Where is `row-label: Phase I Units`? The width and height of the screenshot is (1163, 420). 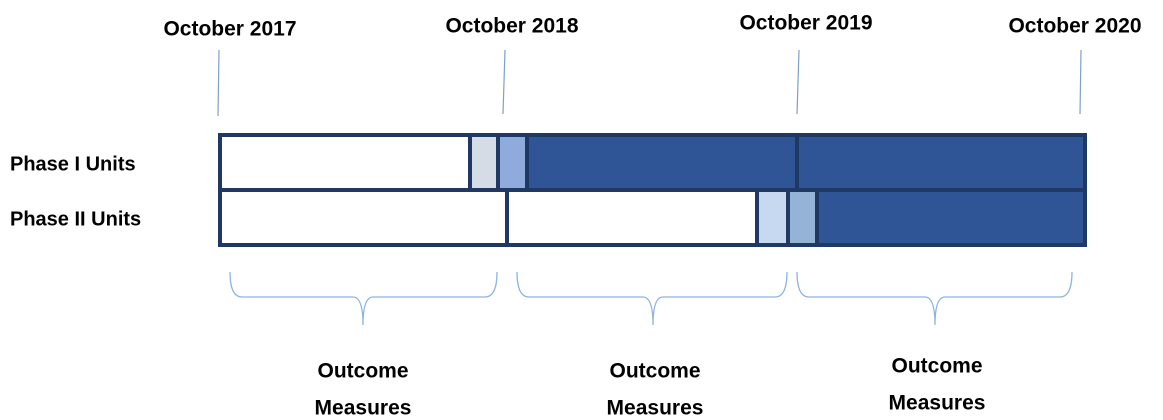
row-label: Phase I Units is located at coordinates (73, 164).